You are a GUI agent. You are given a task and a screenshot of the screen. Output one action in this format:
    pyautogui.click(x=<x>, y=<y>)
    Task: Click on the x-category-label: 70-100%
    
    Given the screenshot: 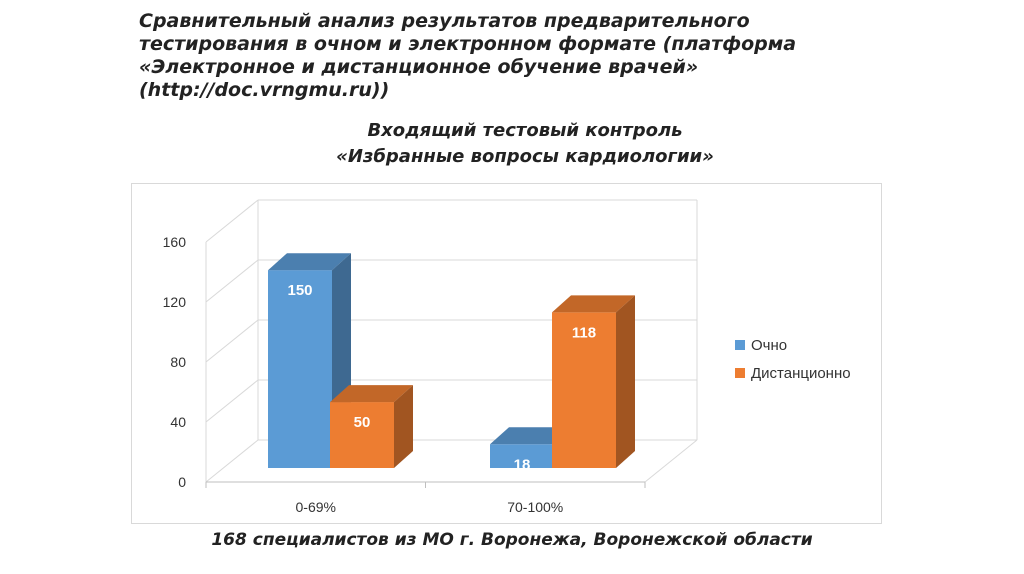 What is the action you would take?
    pyautogui.click(x=535, y=507)
    